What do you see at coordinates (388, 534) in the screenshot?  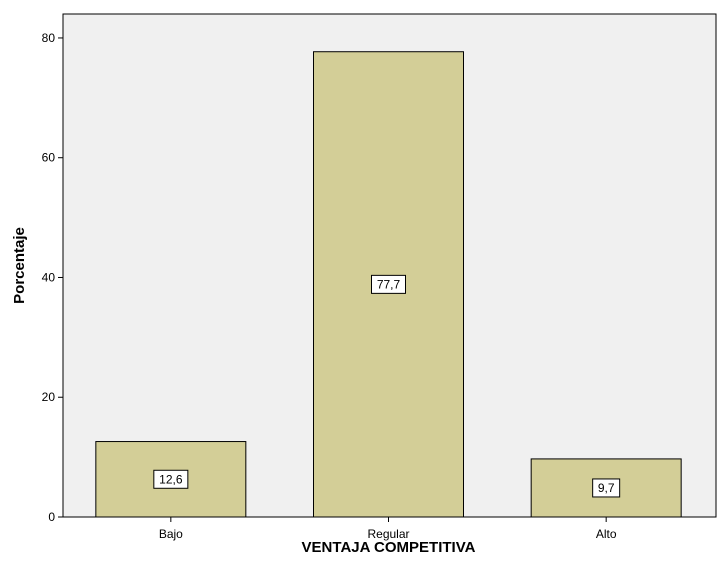 I see `x-tick-label-regular: Regular` at bounding box center [388, 534].